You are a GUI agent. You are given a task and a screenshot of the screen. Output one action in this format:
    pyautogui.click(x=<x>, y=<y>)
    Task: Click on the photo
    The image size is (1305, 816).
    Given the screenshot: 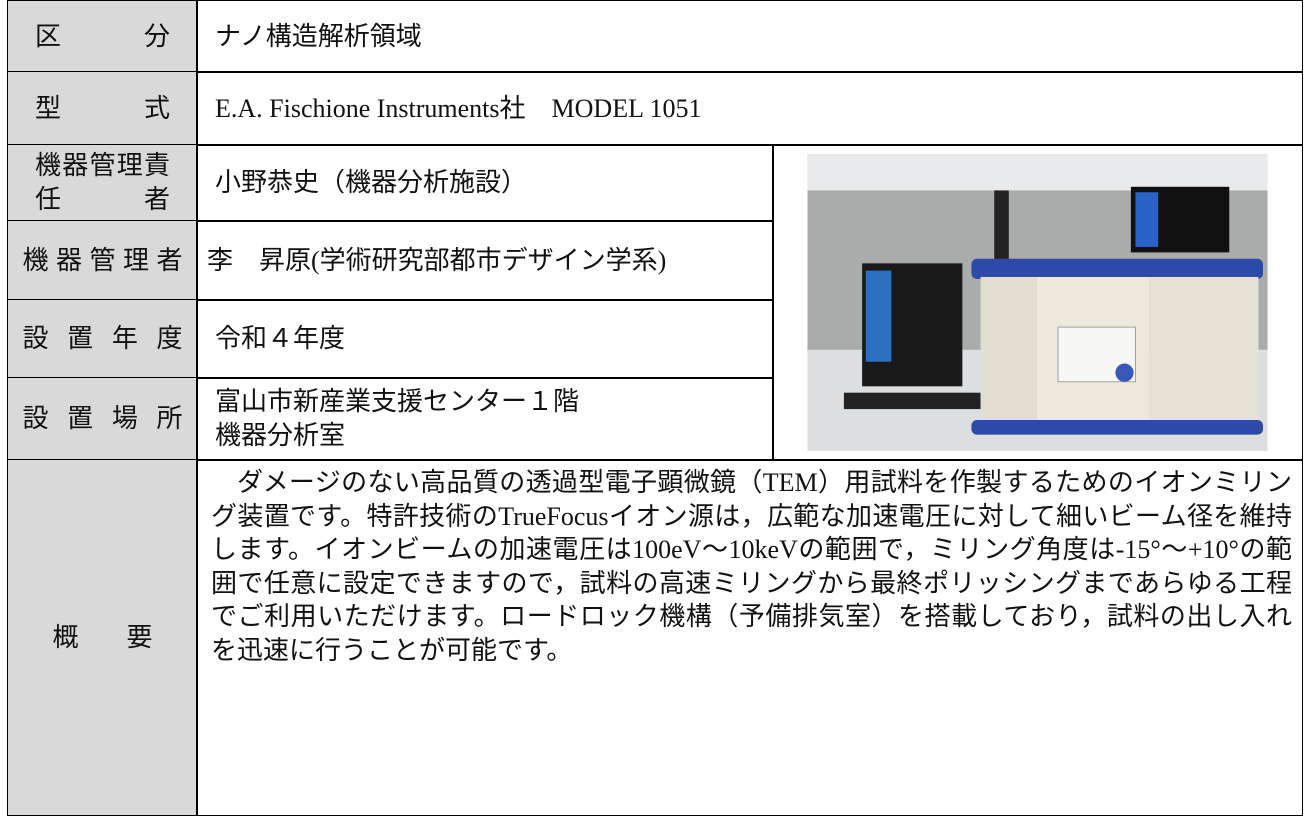 What is the action you would take?
    pyautogui.click(x=1037, y=302)
    